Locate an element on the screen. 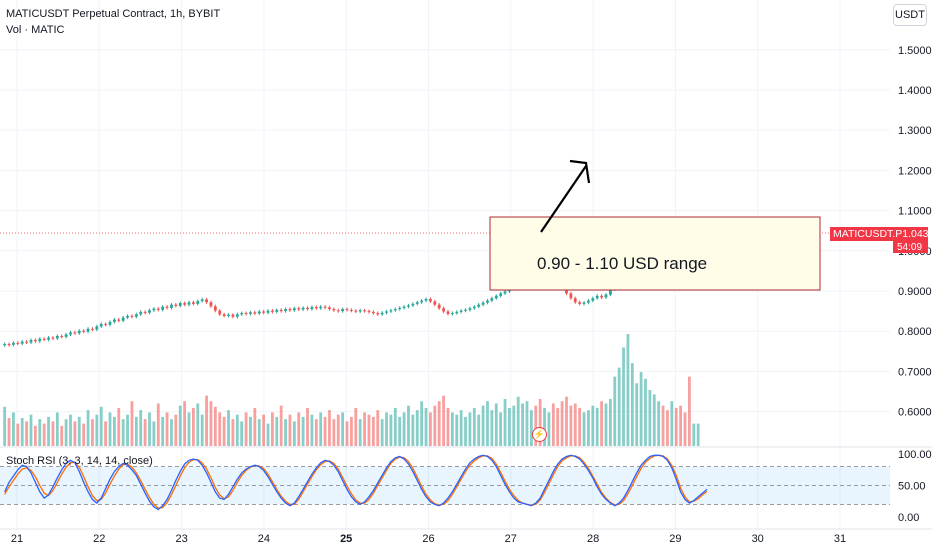 This screenshot has width=932, height=550. time-tick-label: 31 is located at coordinates (840, 539).